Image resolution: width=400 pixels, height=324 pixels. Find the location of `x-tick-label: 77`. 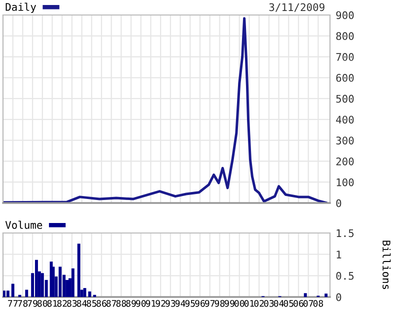

x-tick-label: 77 is located at coordinates (13, 303).